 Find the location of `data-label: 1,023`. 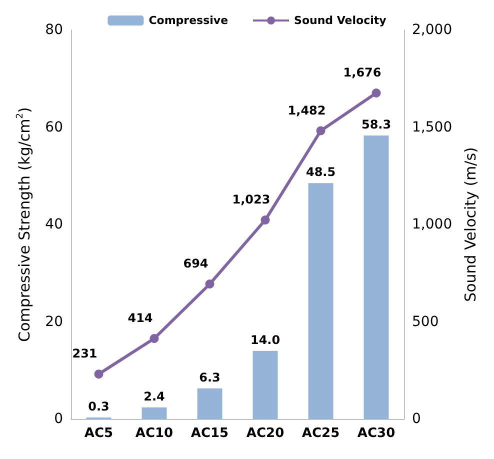

data-label: 1,023 is located at coordinates (251, 199).